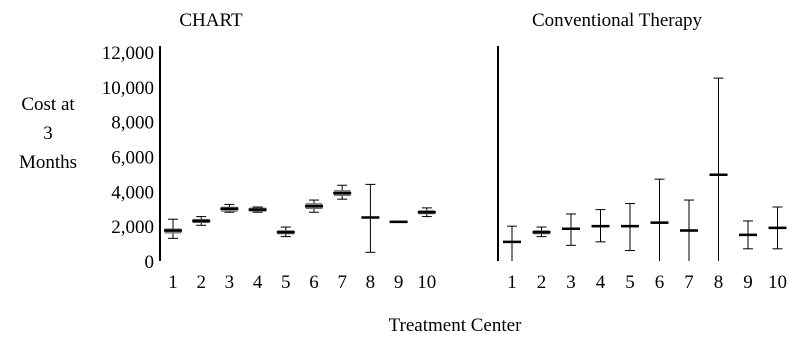  What do you see at coordinates (132, 192) in the screenshot?
I see `y-tick-label: 4,000` at bounding box center [132, 192].